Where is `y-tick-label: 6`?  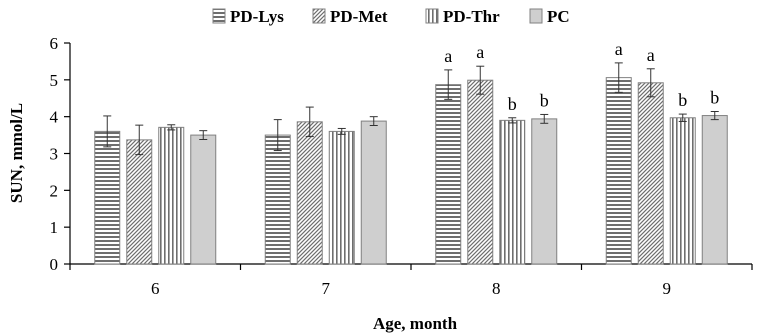
y-tick-label: 6 is located at coordinates (54, 43).